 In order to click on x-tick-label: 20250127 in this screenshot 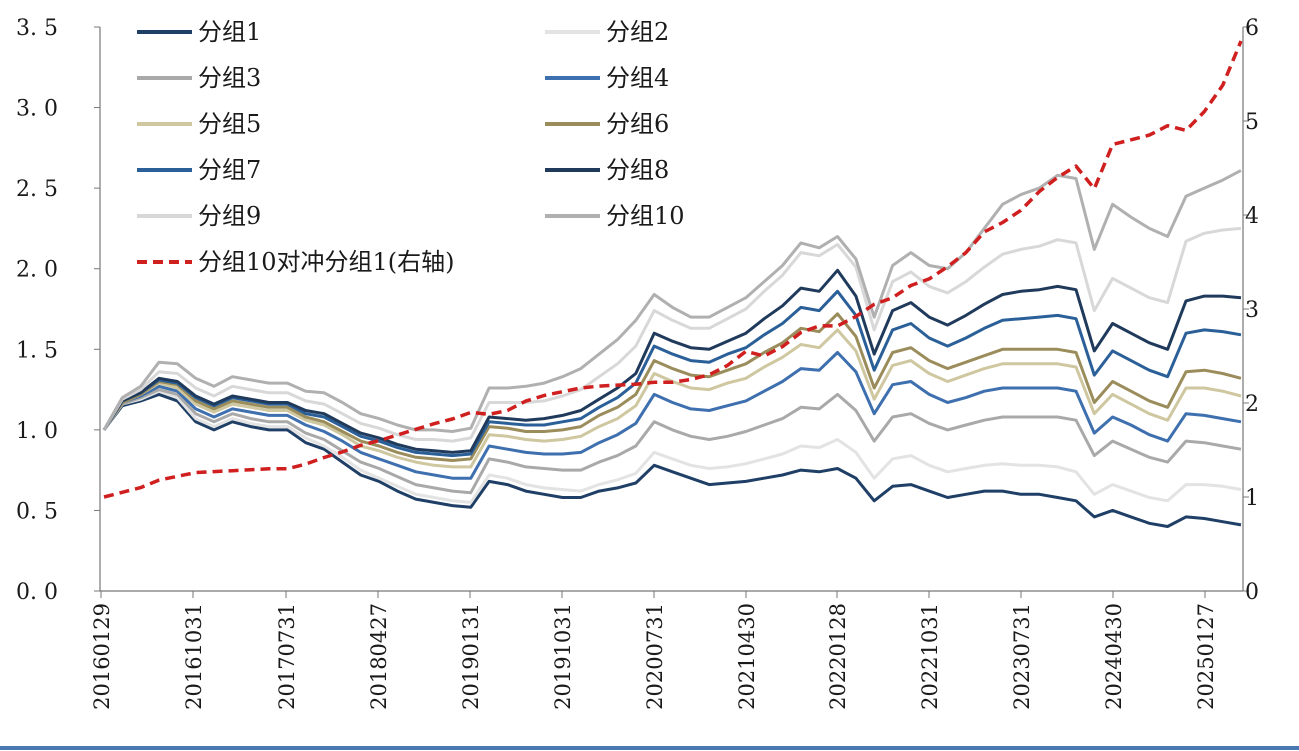, I will do `click(1206, 656)`.